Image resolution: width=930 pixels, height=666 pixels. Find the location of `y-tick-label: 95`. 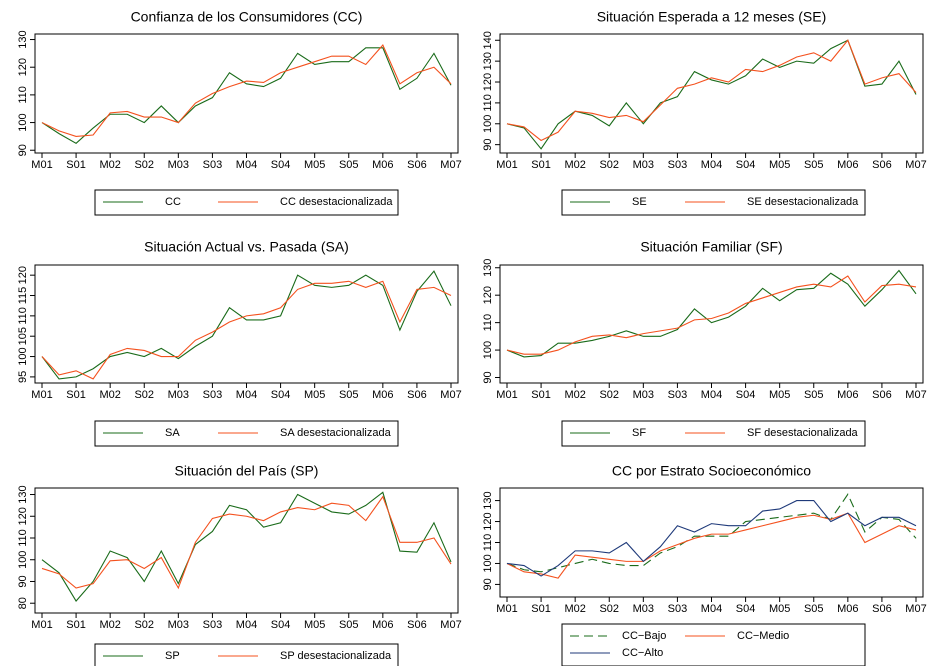

y-tick-label: 95 is located at coordinates (23, 377).